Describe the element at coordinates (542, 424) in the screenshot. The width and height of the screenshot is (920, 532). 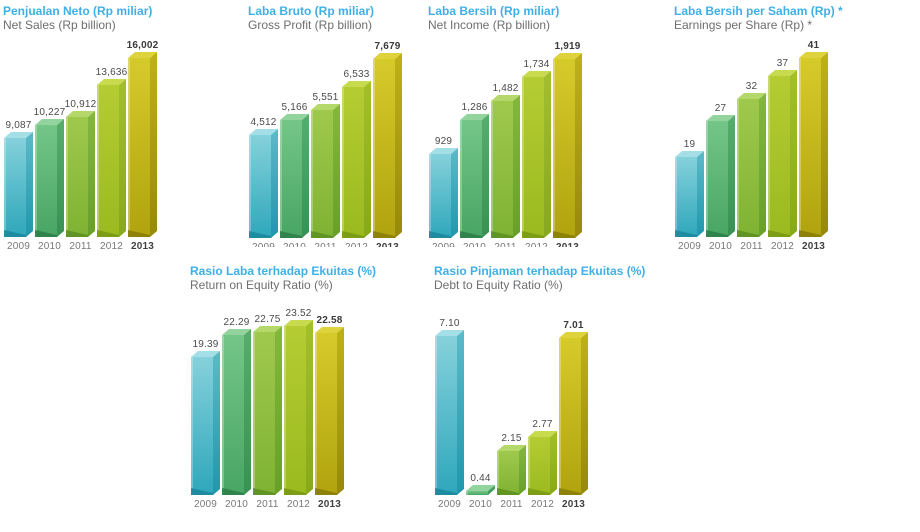
I see `svg-text: 2.77` at that location.